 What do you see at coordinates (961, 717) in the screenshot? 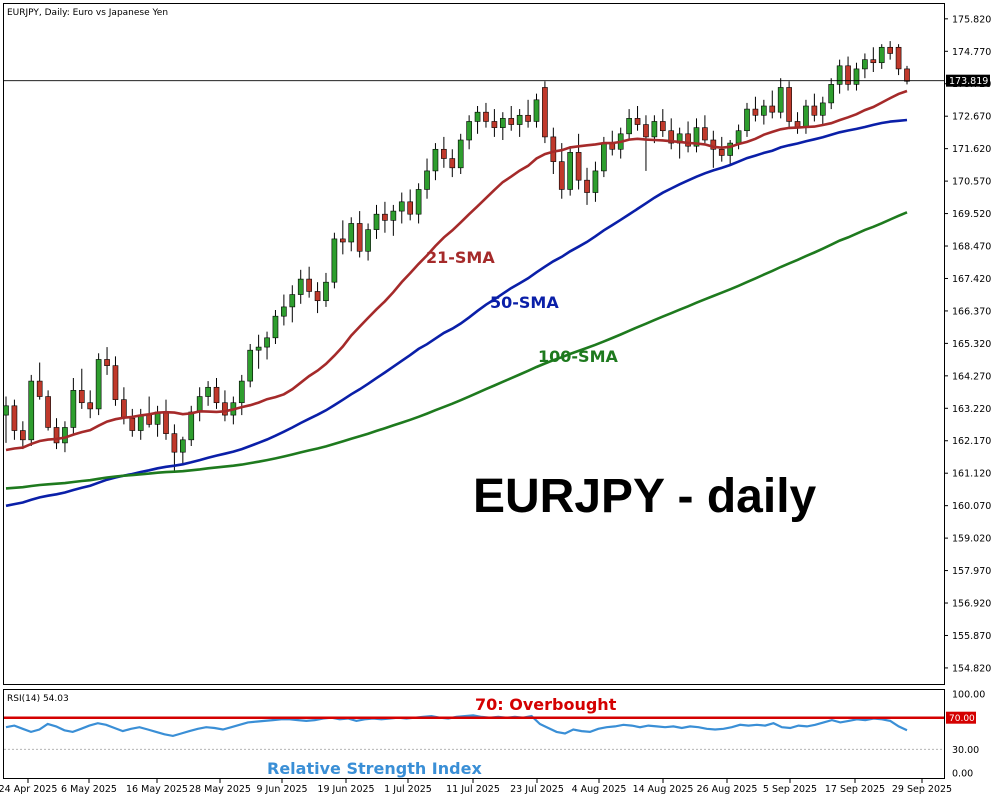
I see `rsi-level-box` at bounding box center [961, 717].